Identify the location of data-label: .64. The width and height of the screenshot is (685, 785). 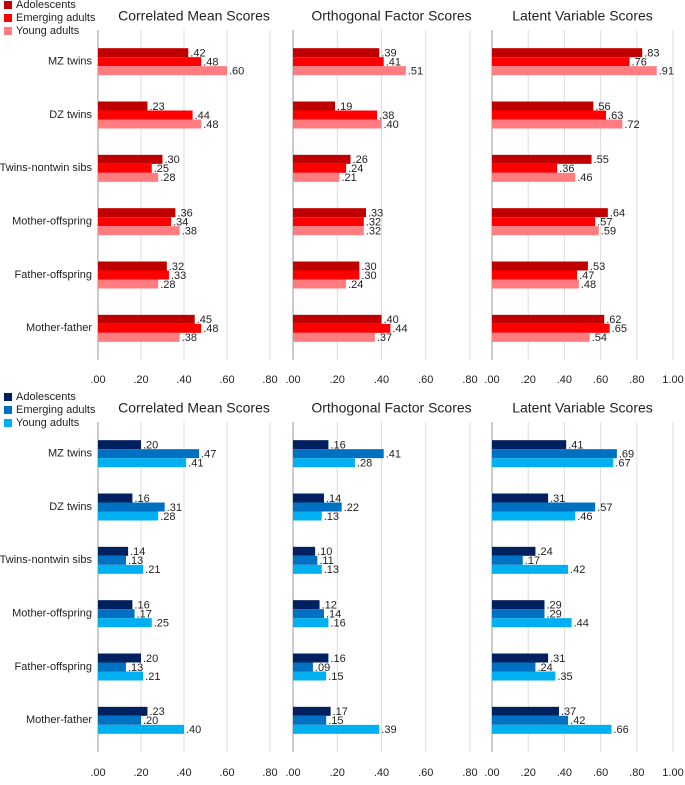
(617, 214).